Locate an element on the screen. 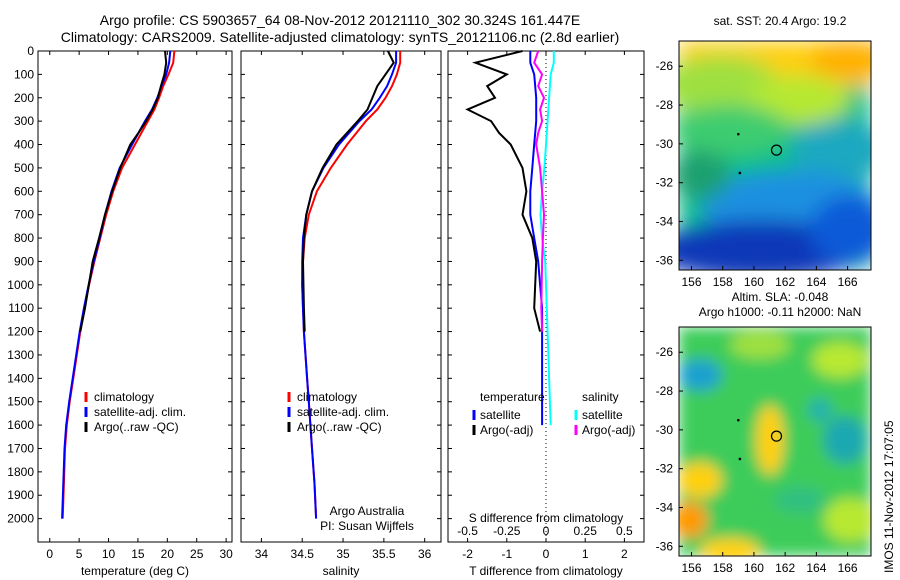  sla-map-title-1: Altim. SLA: -0.048 is located at coordinates (780, 297).